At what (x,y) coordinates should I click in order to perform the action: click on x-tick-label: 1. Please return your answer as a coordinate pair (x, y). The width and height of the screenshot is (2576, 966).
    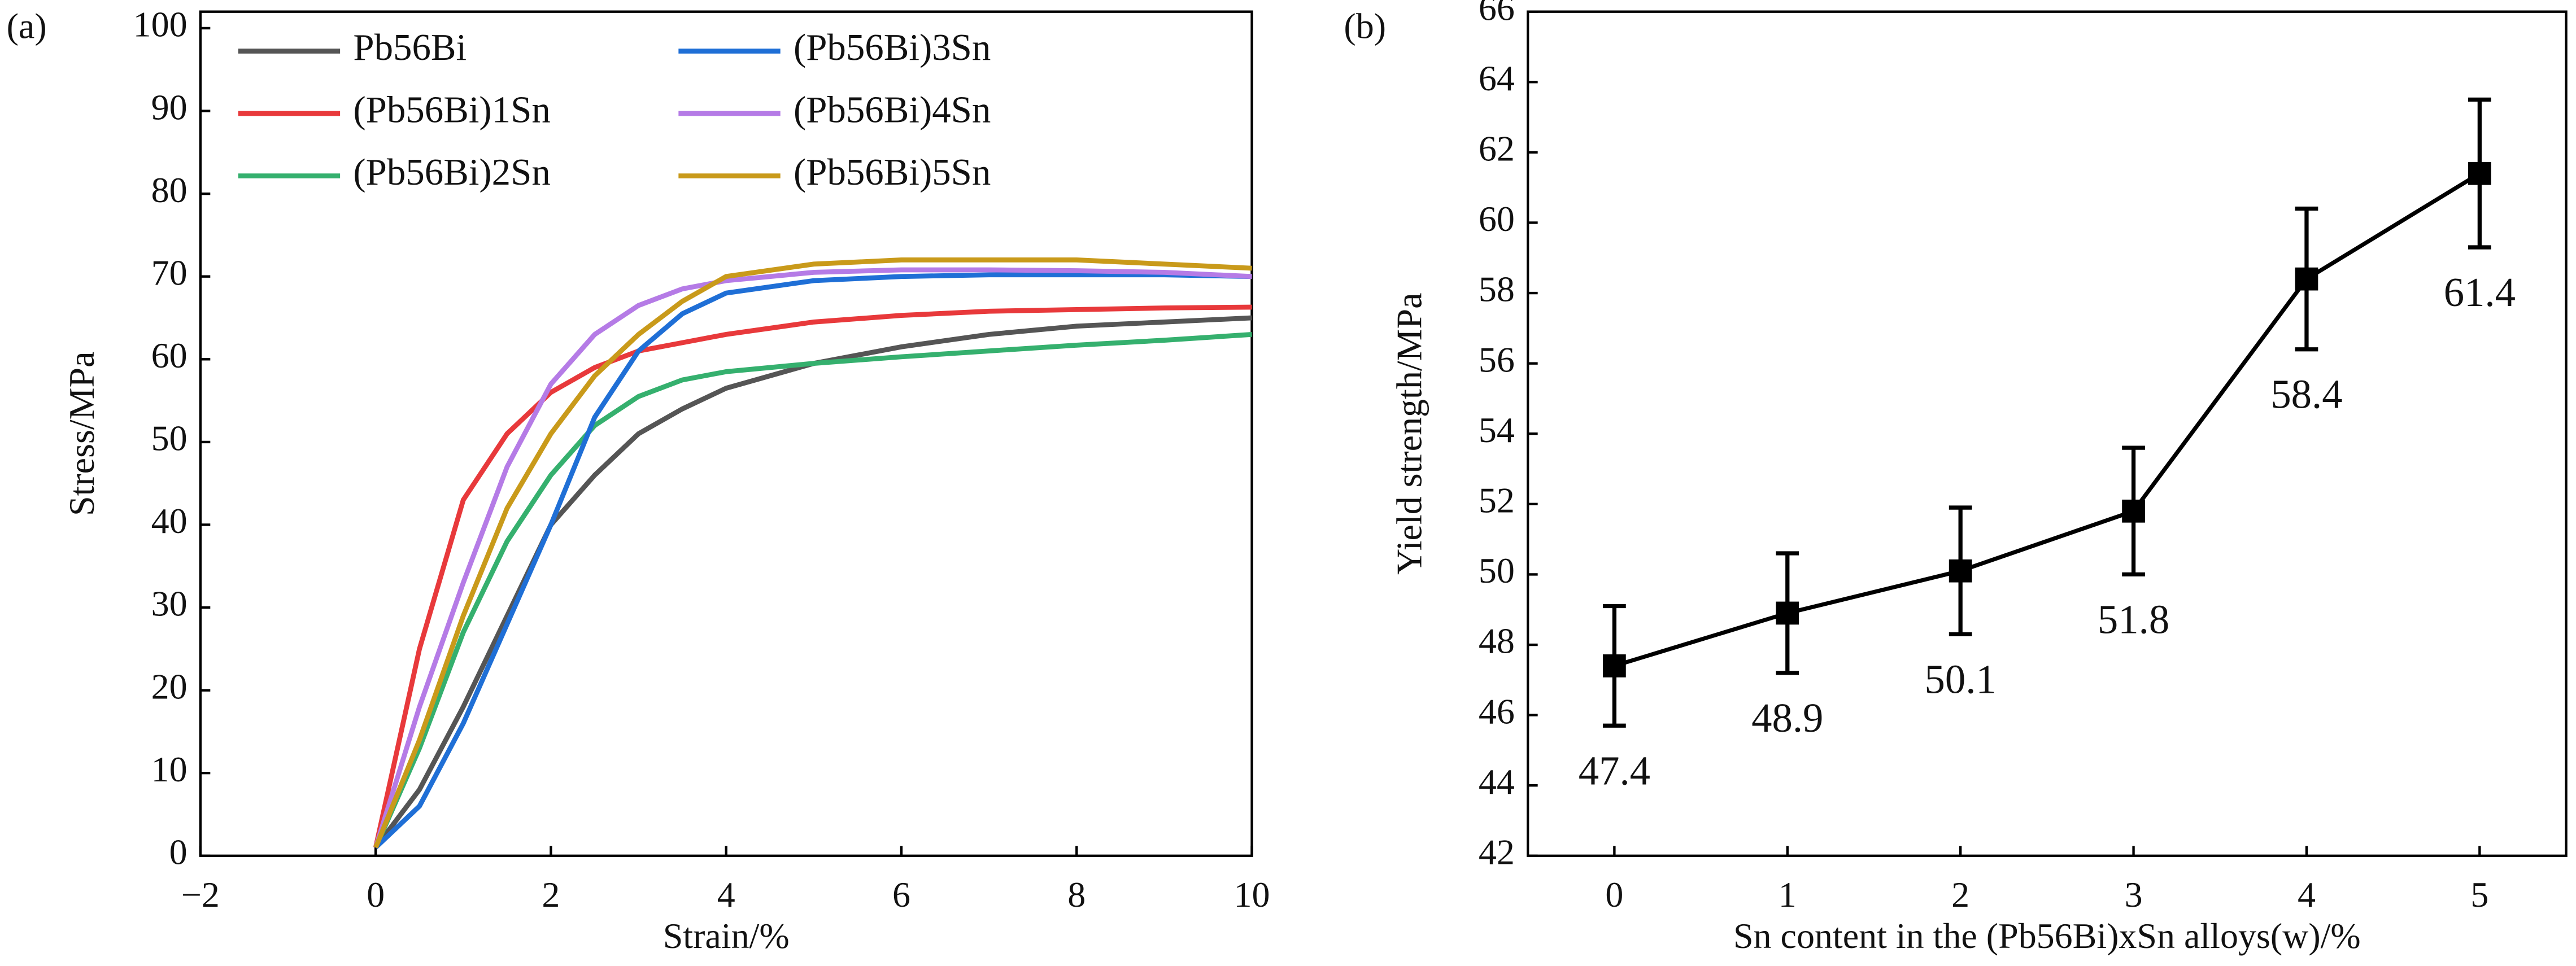
    Looking at the image, I should click on (1788, 895).